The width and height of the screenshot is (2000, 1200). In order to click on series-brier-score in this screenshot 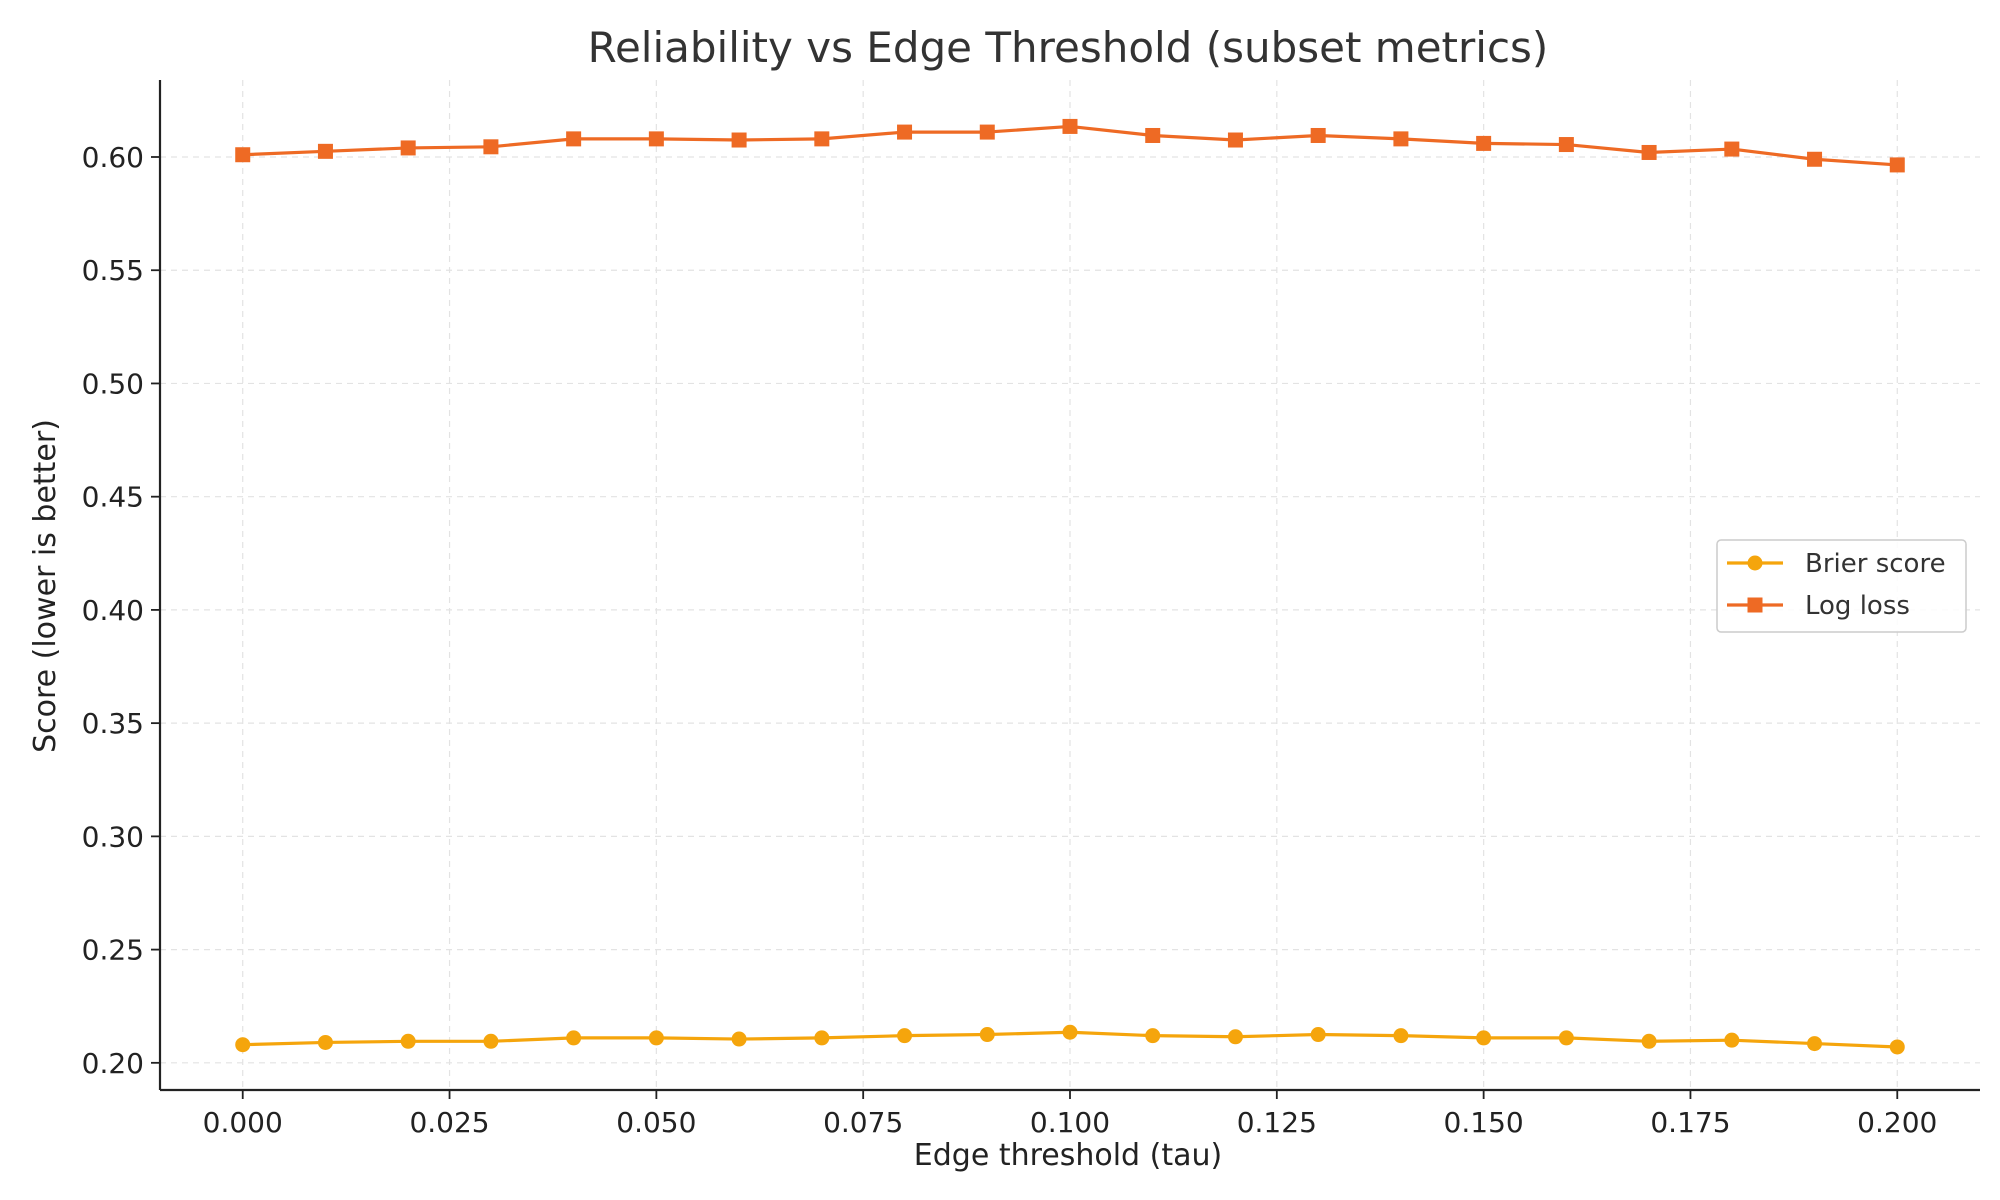, I will do `click(1070, 1039)`.